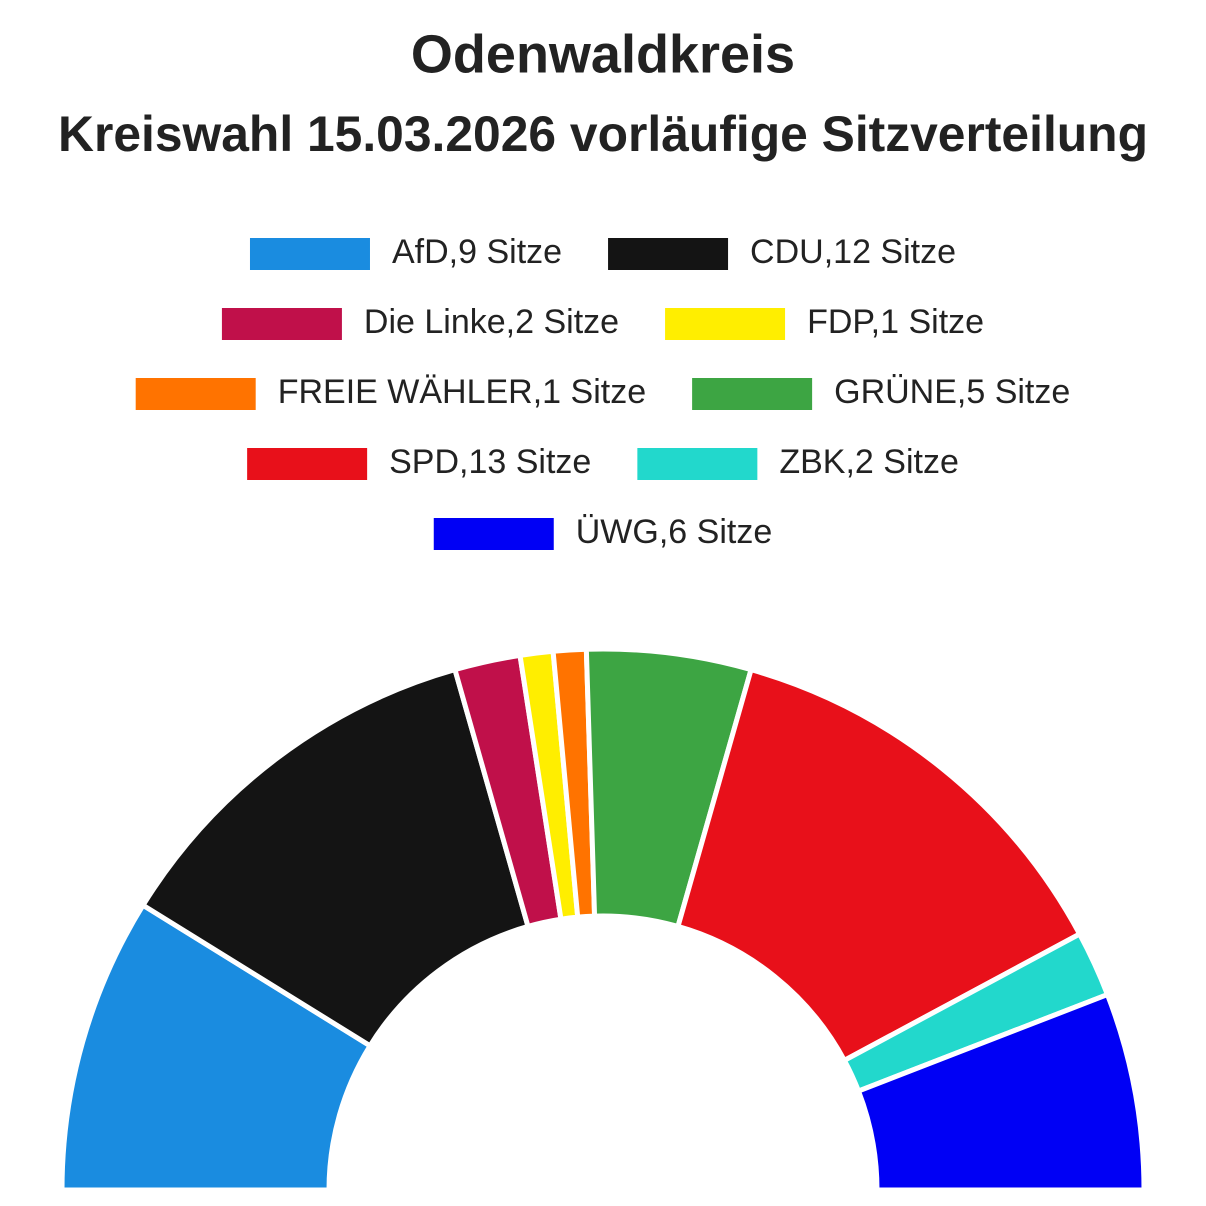  What do you see at coordinates (952, 392) in the screenshot?
I see `legend-label: GRÜNE,5 Sitze` at bounding box center [952, 392].